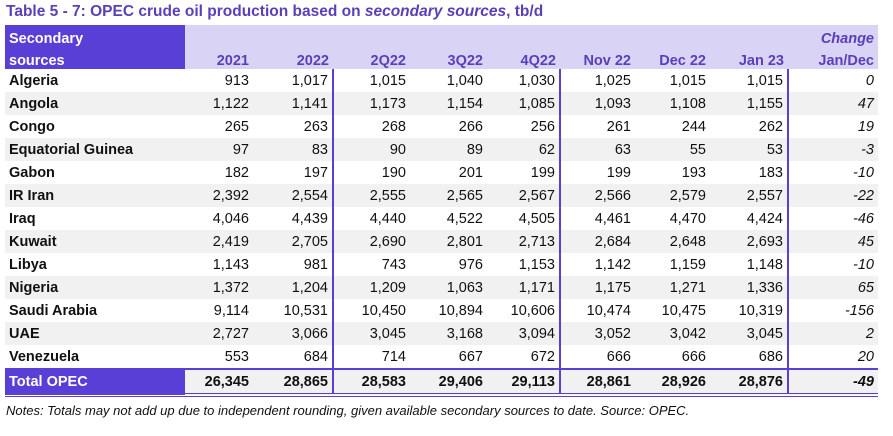  I want to click on value-cell: 63, so click(597, 149).